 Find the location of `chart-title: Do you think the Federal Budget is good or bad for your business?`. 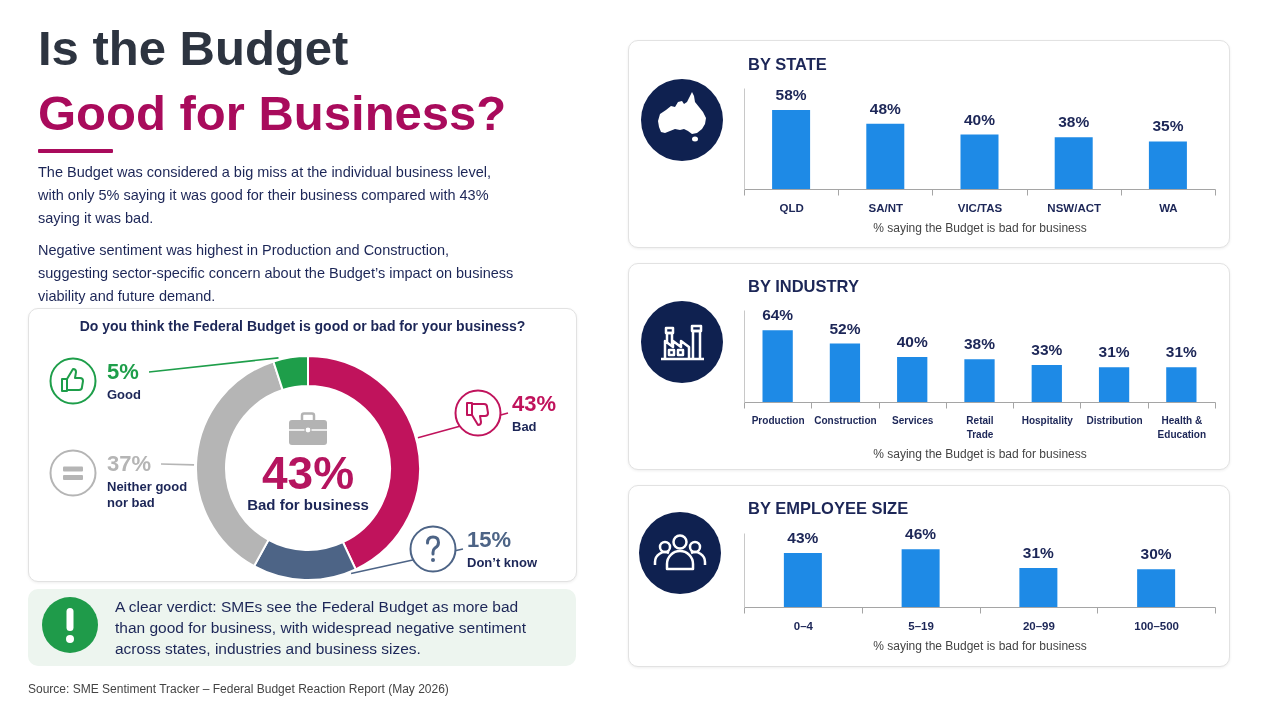

chart-title: Do you think the Federal Budget is good or bad for your business? is located at coordinates (302, 326).